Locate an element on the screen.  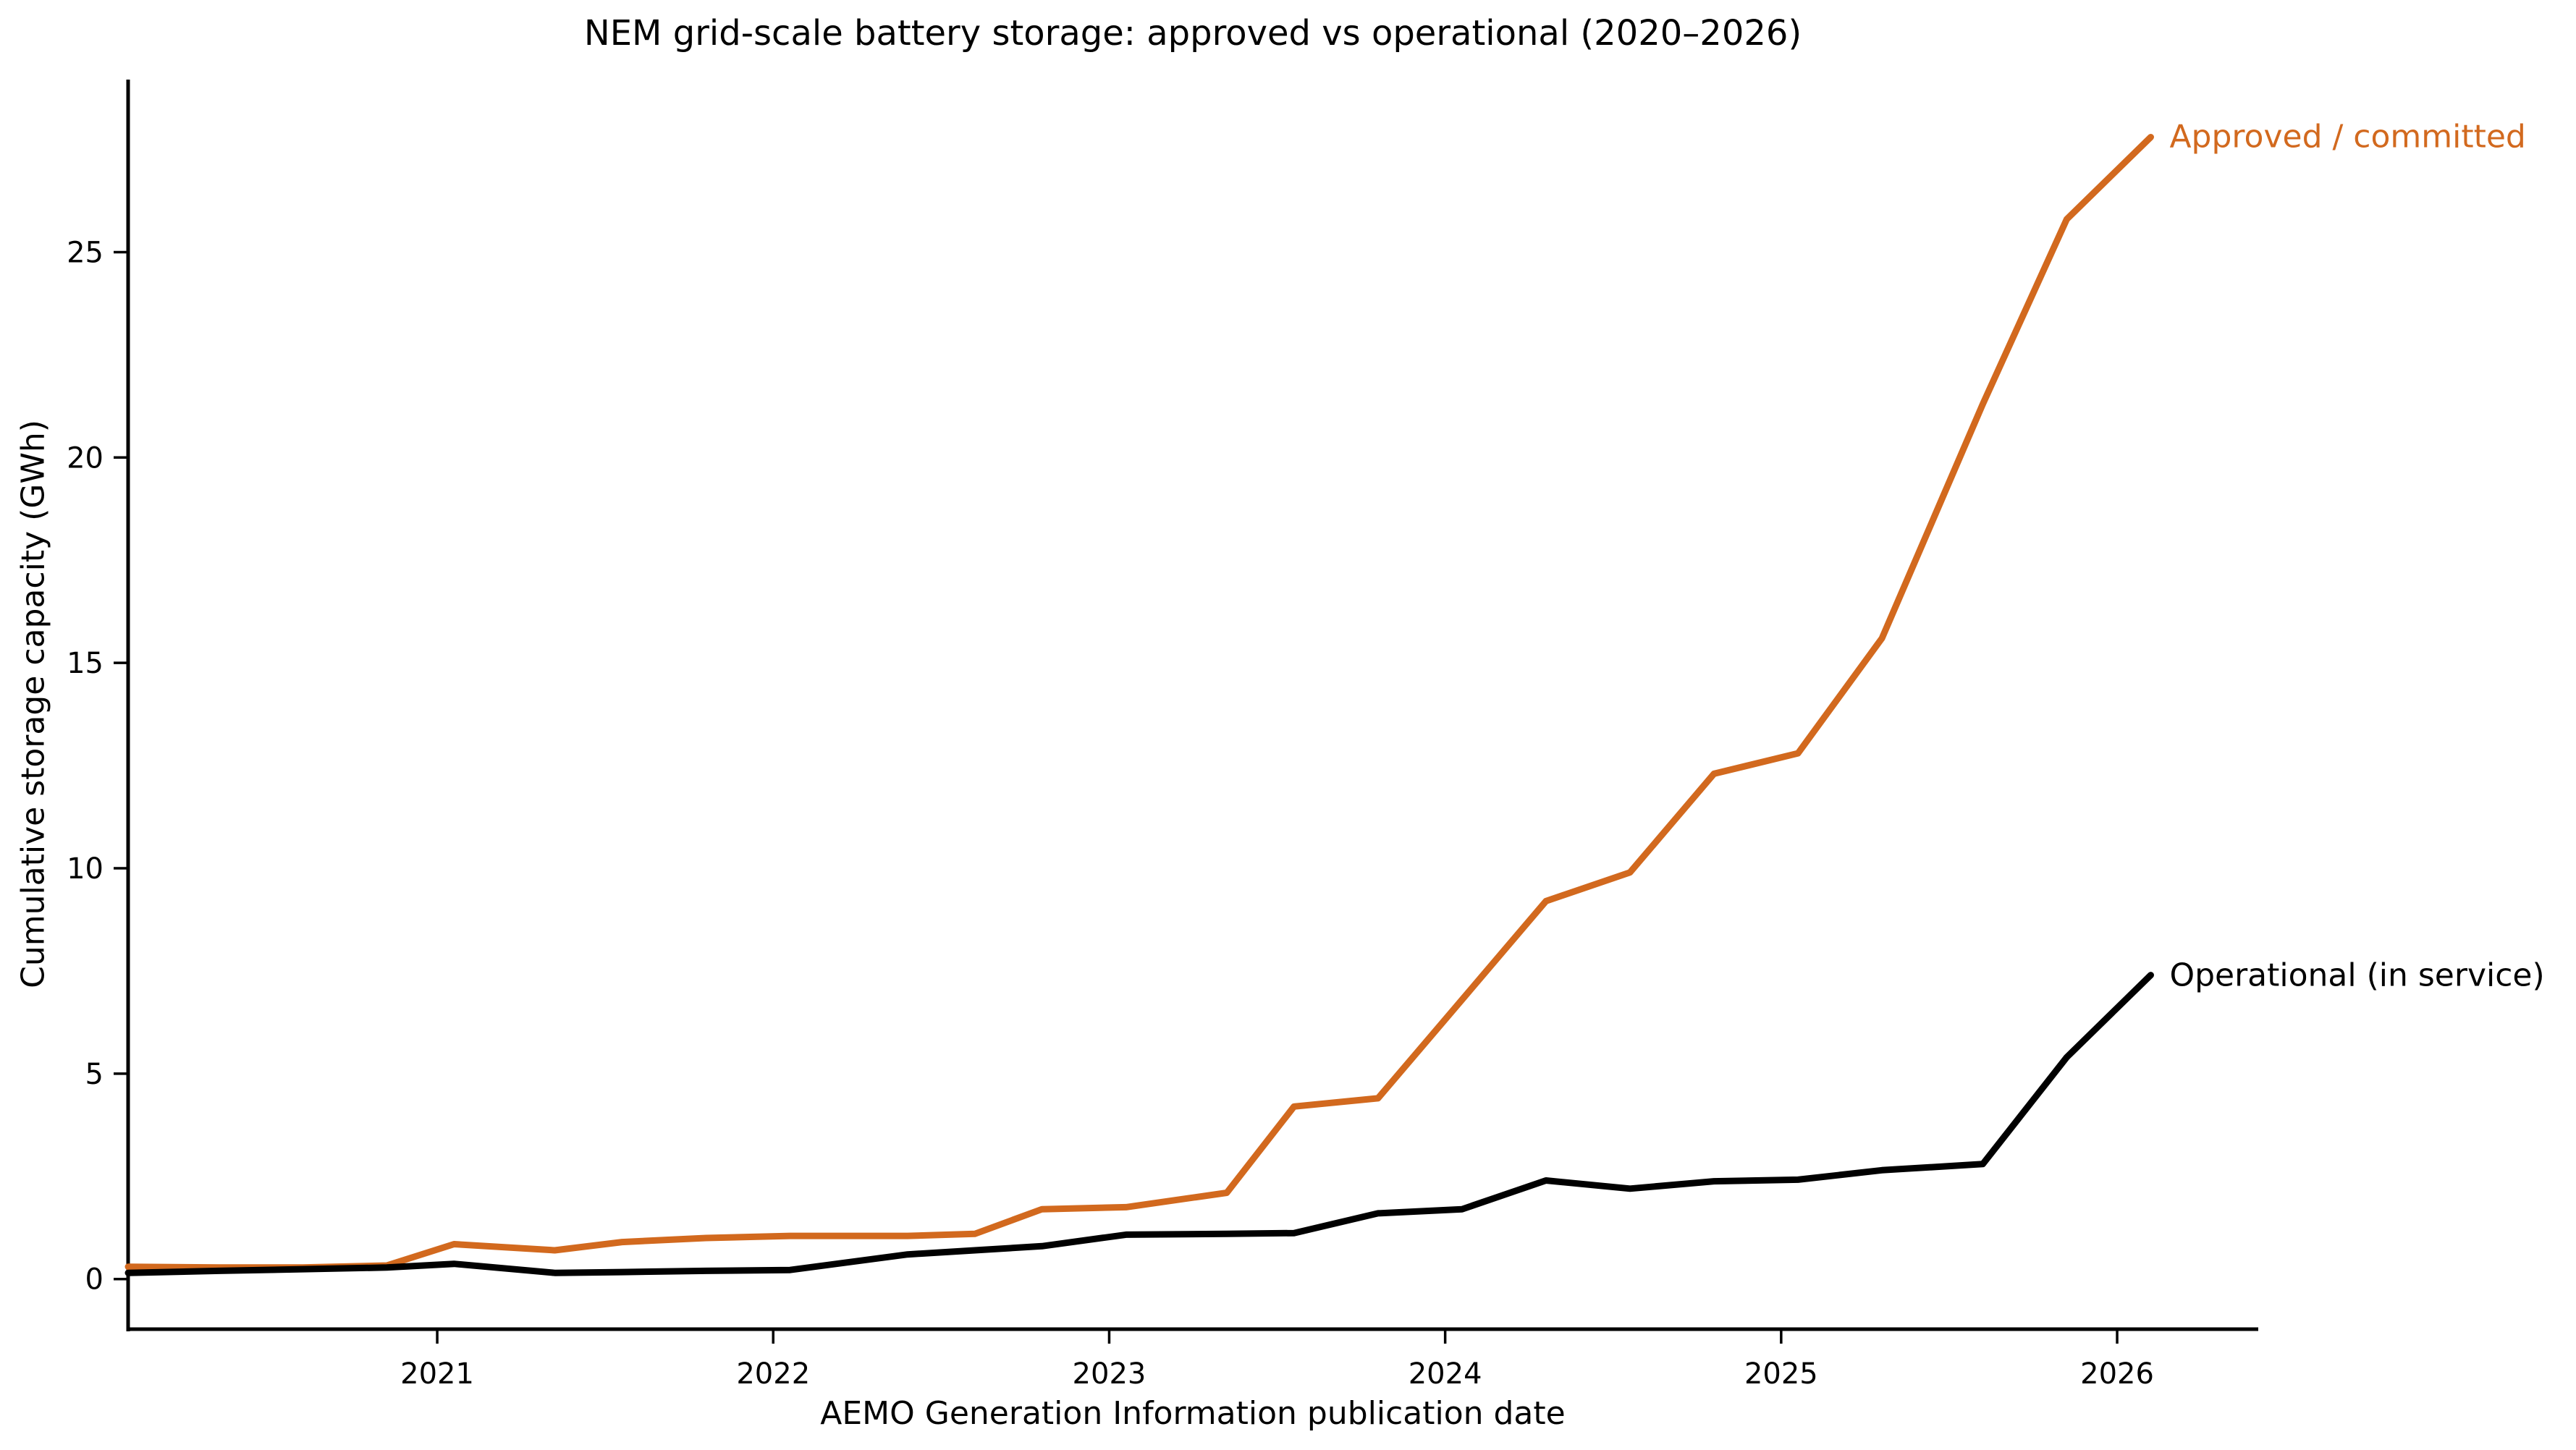
y-tick-label: 25 is located at coordinates (85, 252).